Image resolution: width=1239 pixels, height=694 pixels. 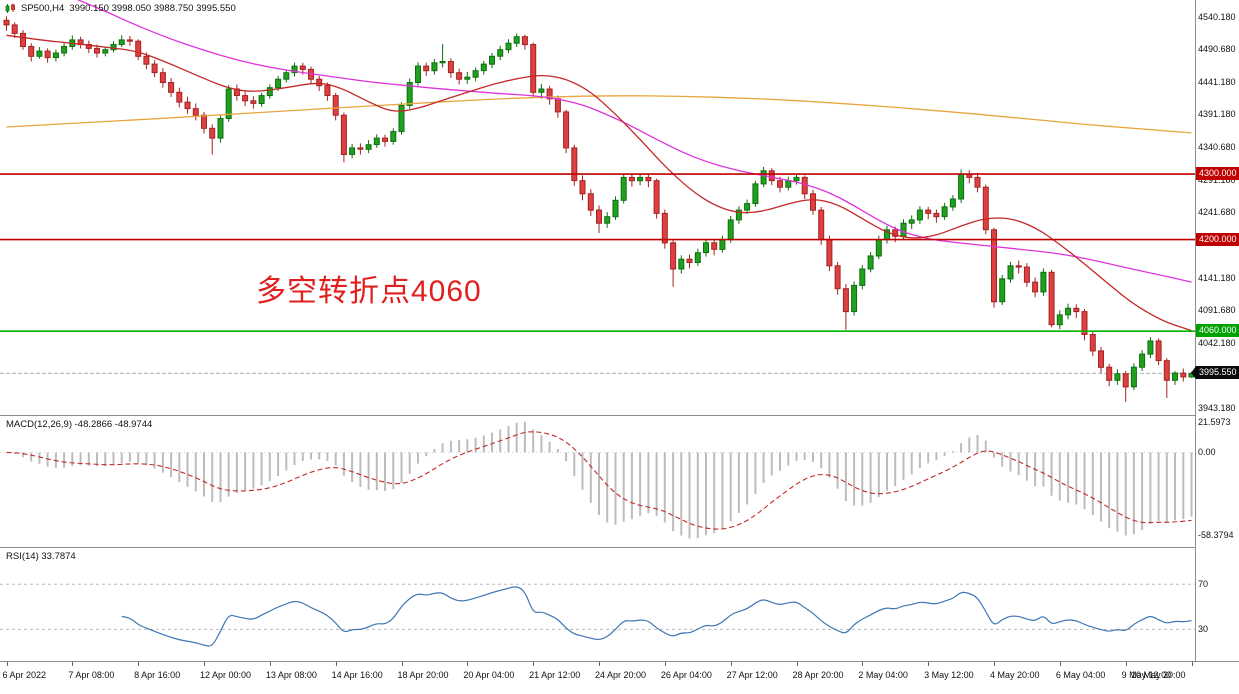 I want to click on time-axis-label: 28 Apr 20:00, so click(x=818, y=675).